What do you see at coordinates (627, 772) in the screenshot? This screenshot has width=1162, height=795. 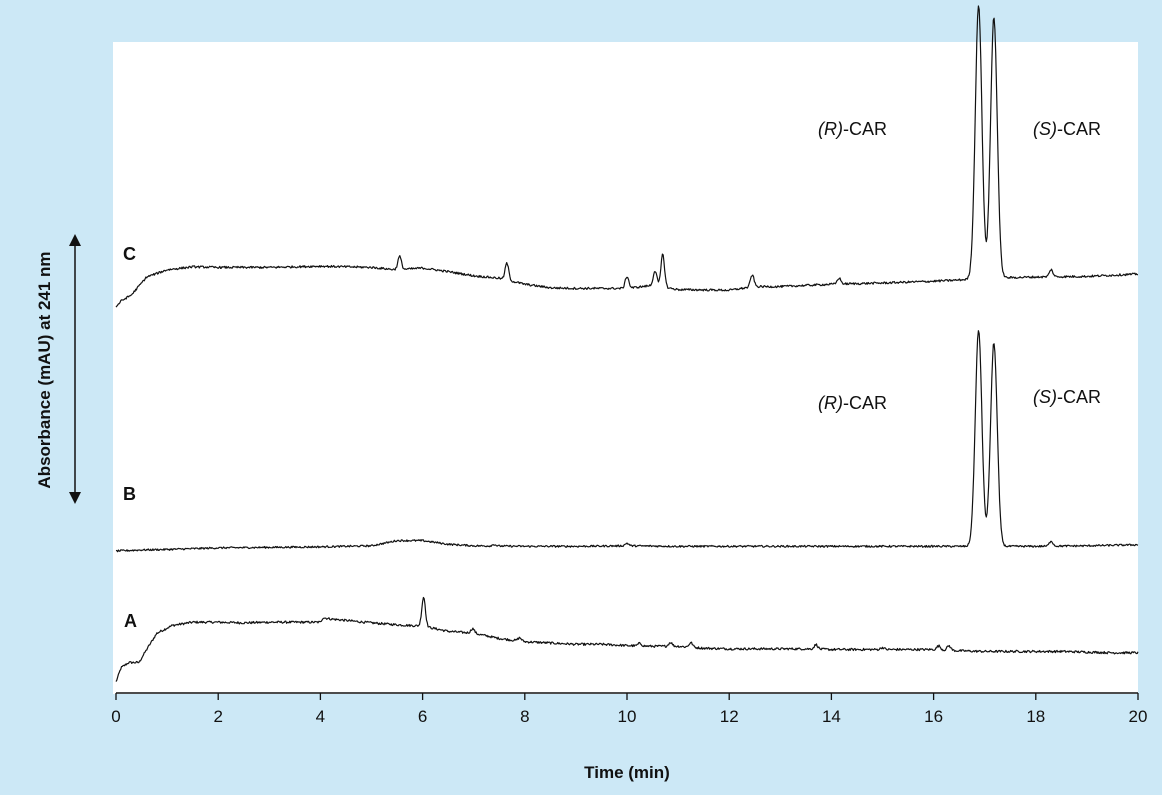 I see `x-axis-title: Time (min)` at bounding box center [627, 772].